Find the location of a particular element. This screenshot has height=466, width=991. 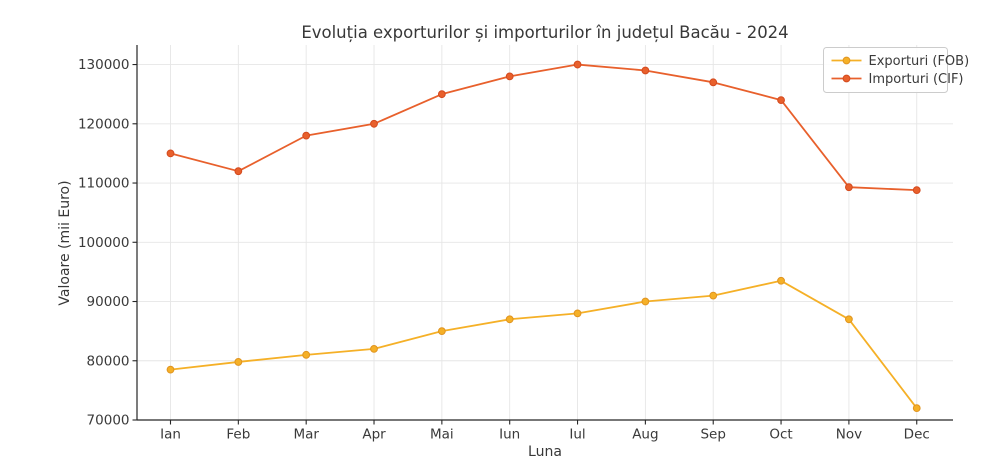

y-tick-label: 120000 is located at coordinates (104, 124).